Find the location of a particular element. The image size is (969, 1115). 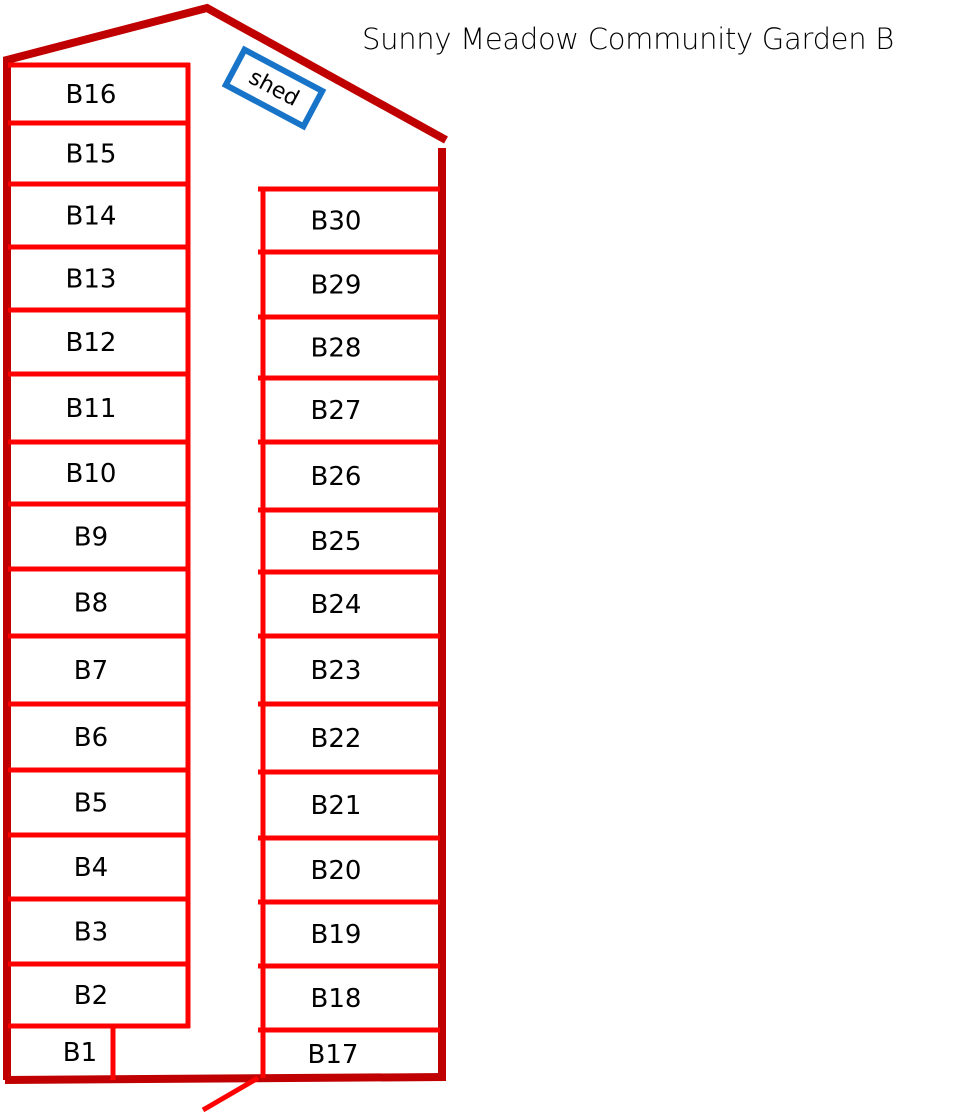

plot-b2: B2 is located at coordinates (91, 996).